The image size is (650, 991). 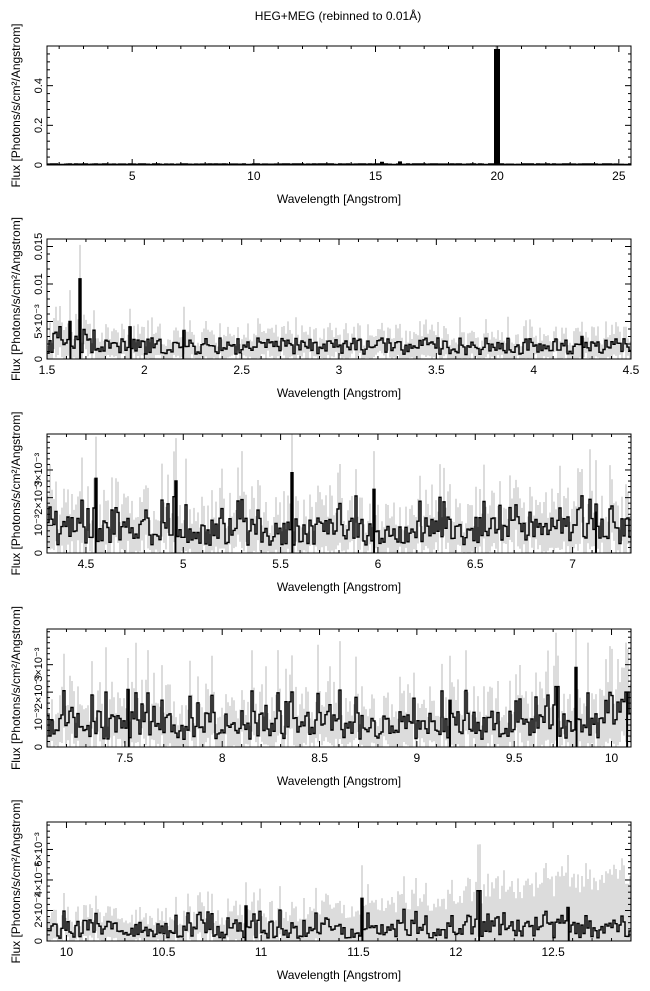 What do you see at coordinates (39, 247) in the screenshot?
I see `y-tick-label: 0.015` at bounding box center [39, 247].